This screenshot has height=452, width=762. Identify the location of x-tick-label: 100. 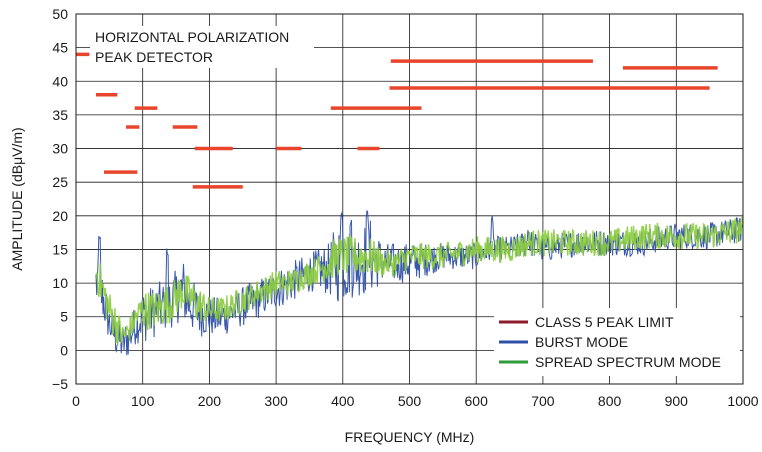
(143, 401).